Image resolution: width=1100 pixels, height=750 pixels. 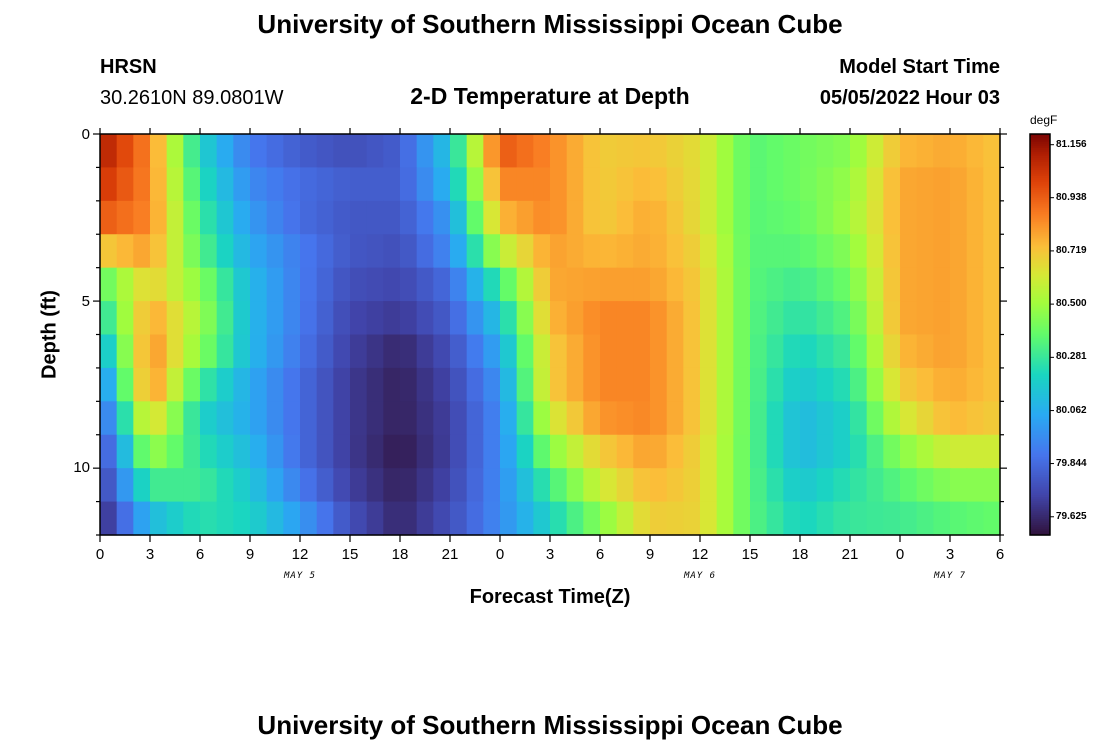 What do you see at coordinates (550, 96) in the screenshot?
I see `plot-title: 2-D Temperature at Depth` at bounding box center [550, 96].